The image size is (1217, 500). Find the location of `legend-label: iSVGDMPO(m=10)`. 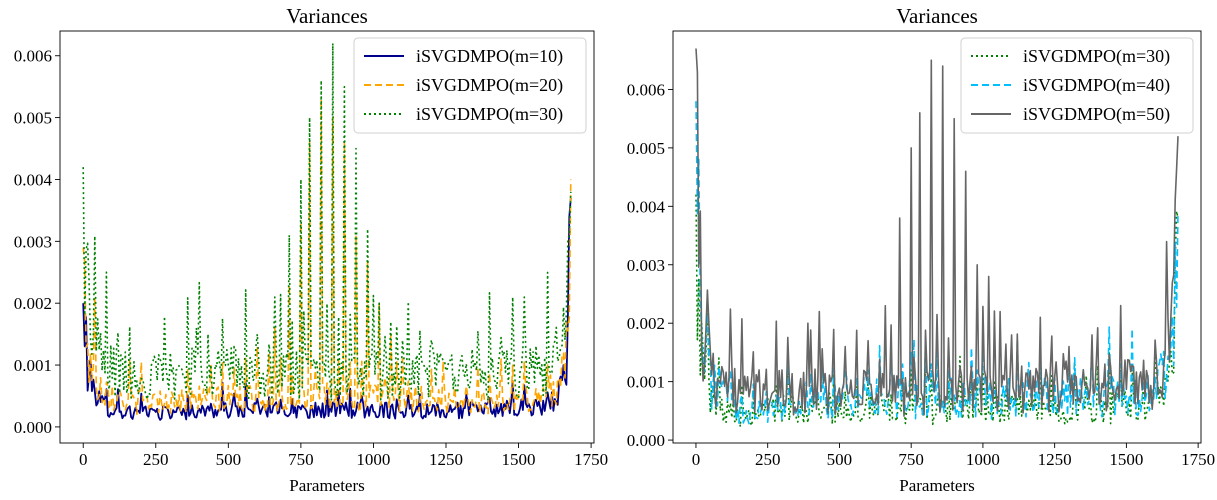

legend-label: iSVGDMPO(m=10) is located at coordinates (489, 56).